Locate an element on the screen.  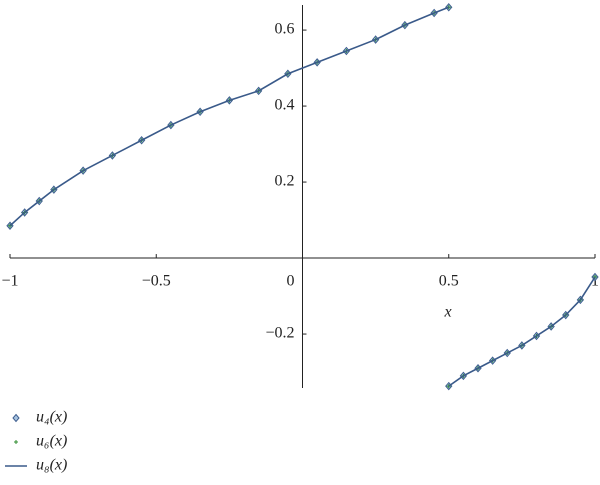
y-tick-label: 0.4 is located at coordinates (285, 105).